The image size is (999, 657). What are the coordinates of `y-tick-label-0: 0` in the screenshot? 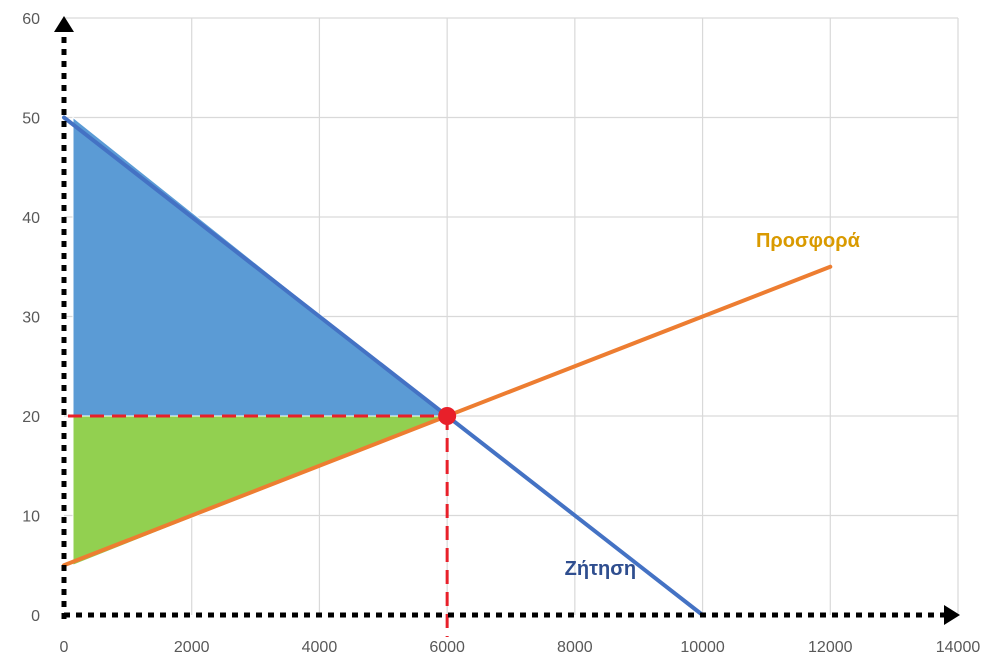 It's located at (35, 616).